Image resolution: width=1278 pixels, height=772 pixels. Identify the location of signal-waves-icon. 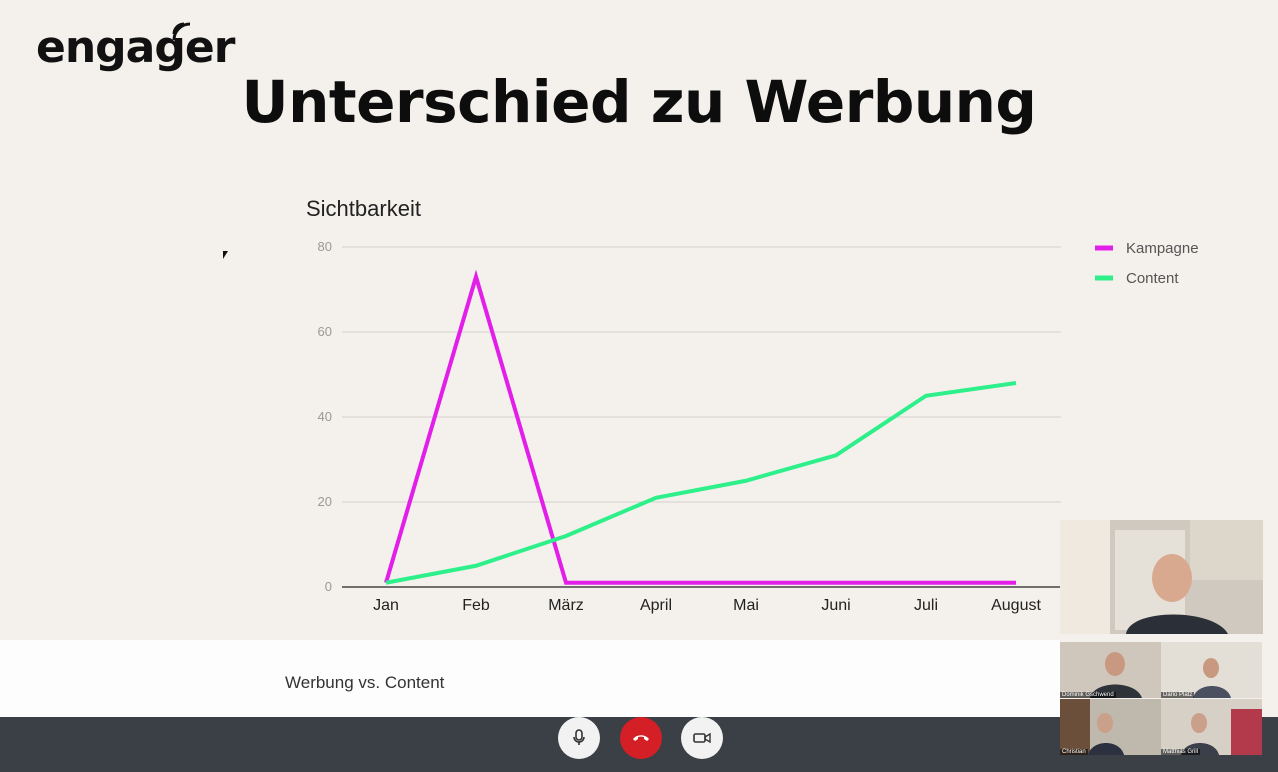
(181, 31).